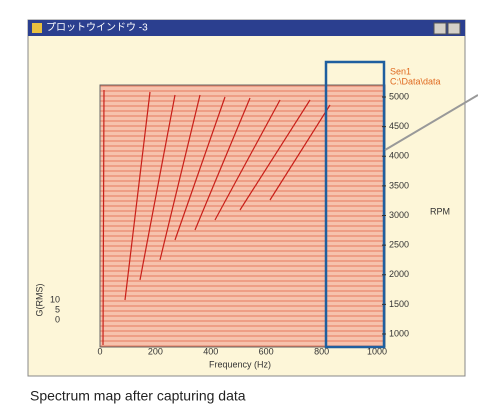 The height and width of the screenshot is (413, 478). Describe the element at coordinates (97, 28) in the screenshot. I see `window-title: プロットウインドウ -3` at that location.